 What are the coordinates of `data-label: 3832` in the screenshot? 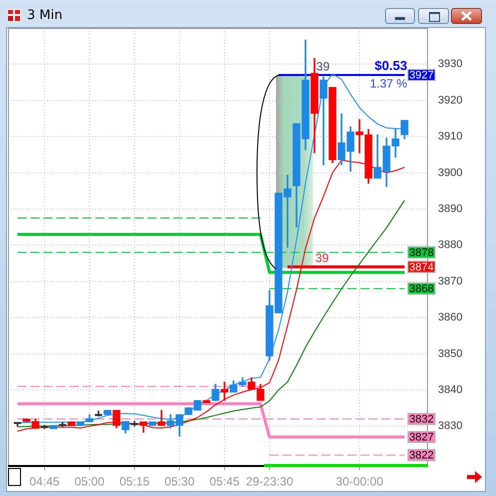 It's located at (421, 419).